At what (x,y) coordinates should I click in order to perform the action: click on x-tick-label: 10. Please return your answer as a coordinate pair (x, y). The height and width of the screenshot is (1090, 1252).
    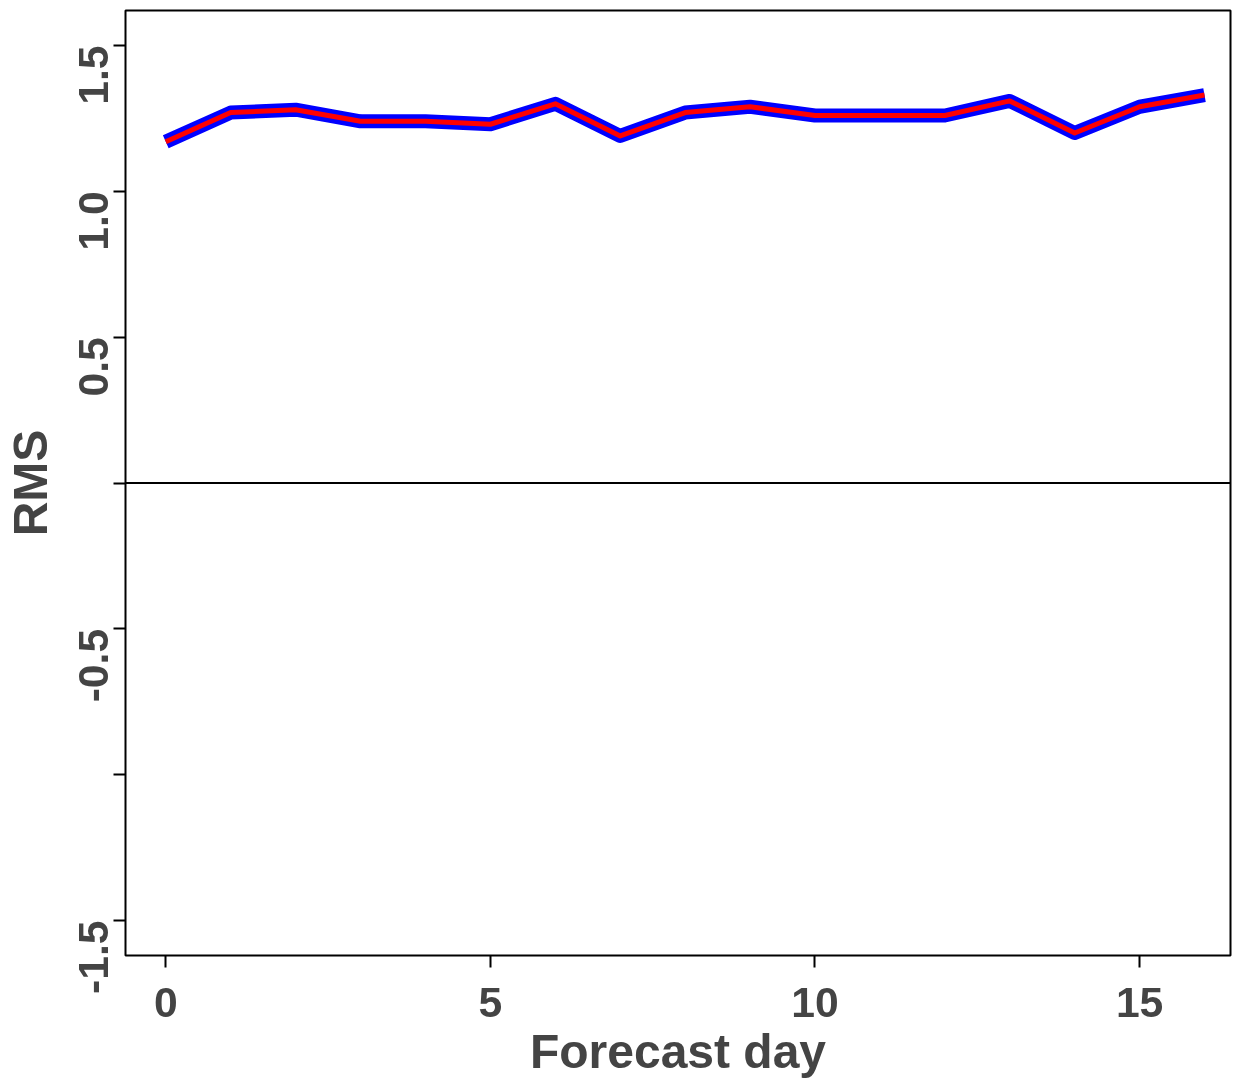
    Looking at the image, I should click on (815, 1001).